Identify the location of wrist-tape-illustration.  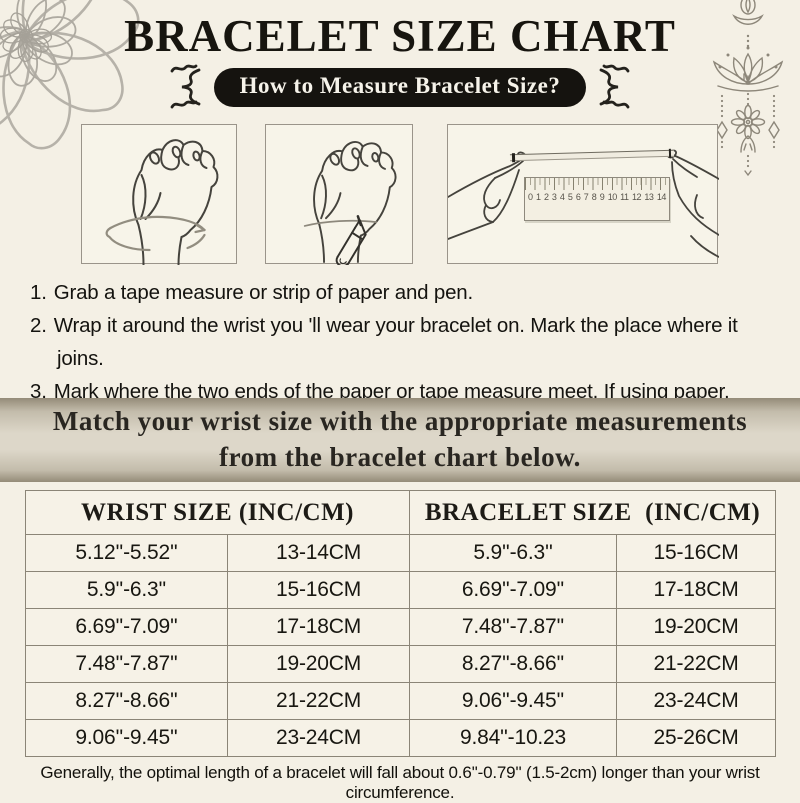
(171, 195).